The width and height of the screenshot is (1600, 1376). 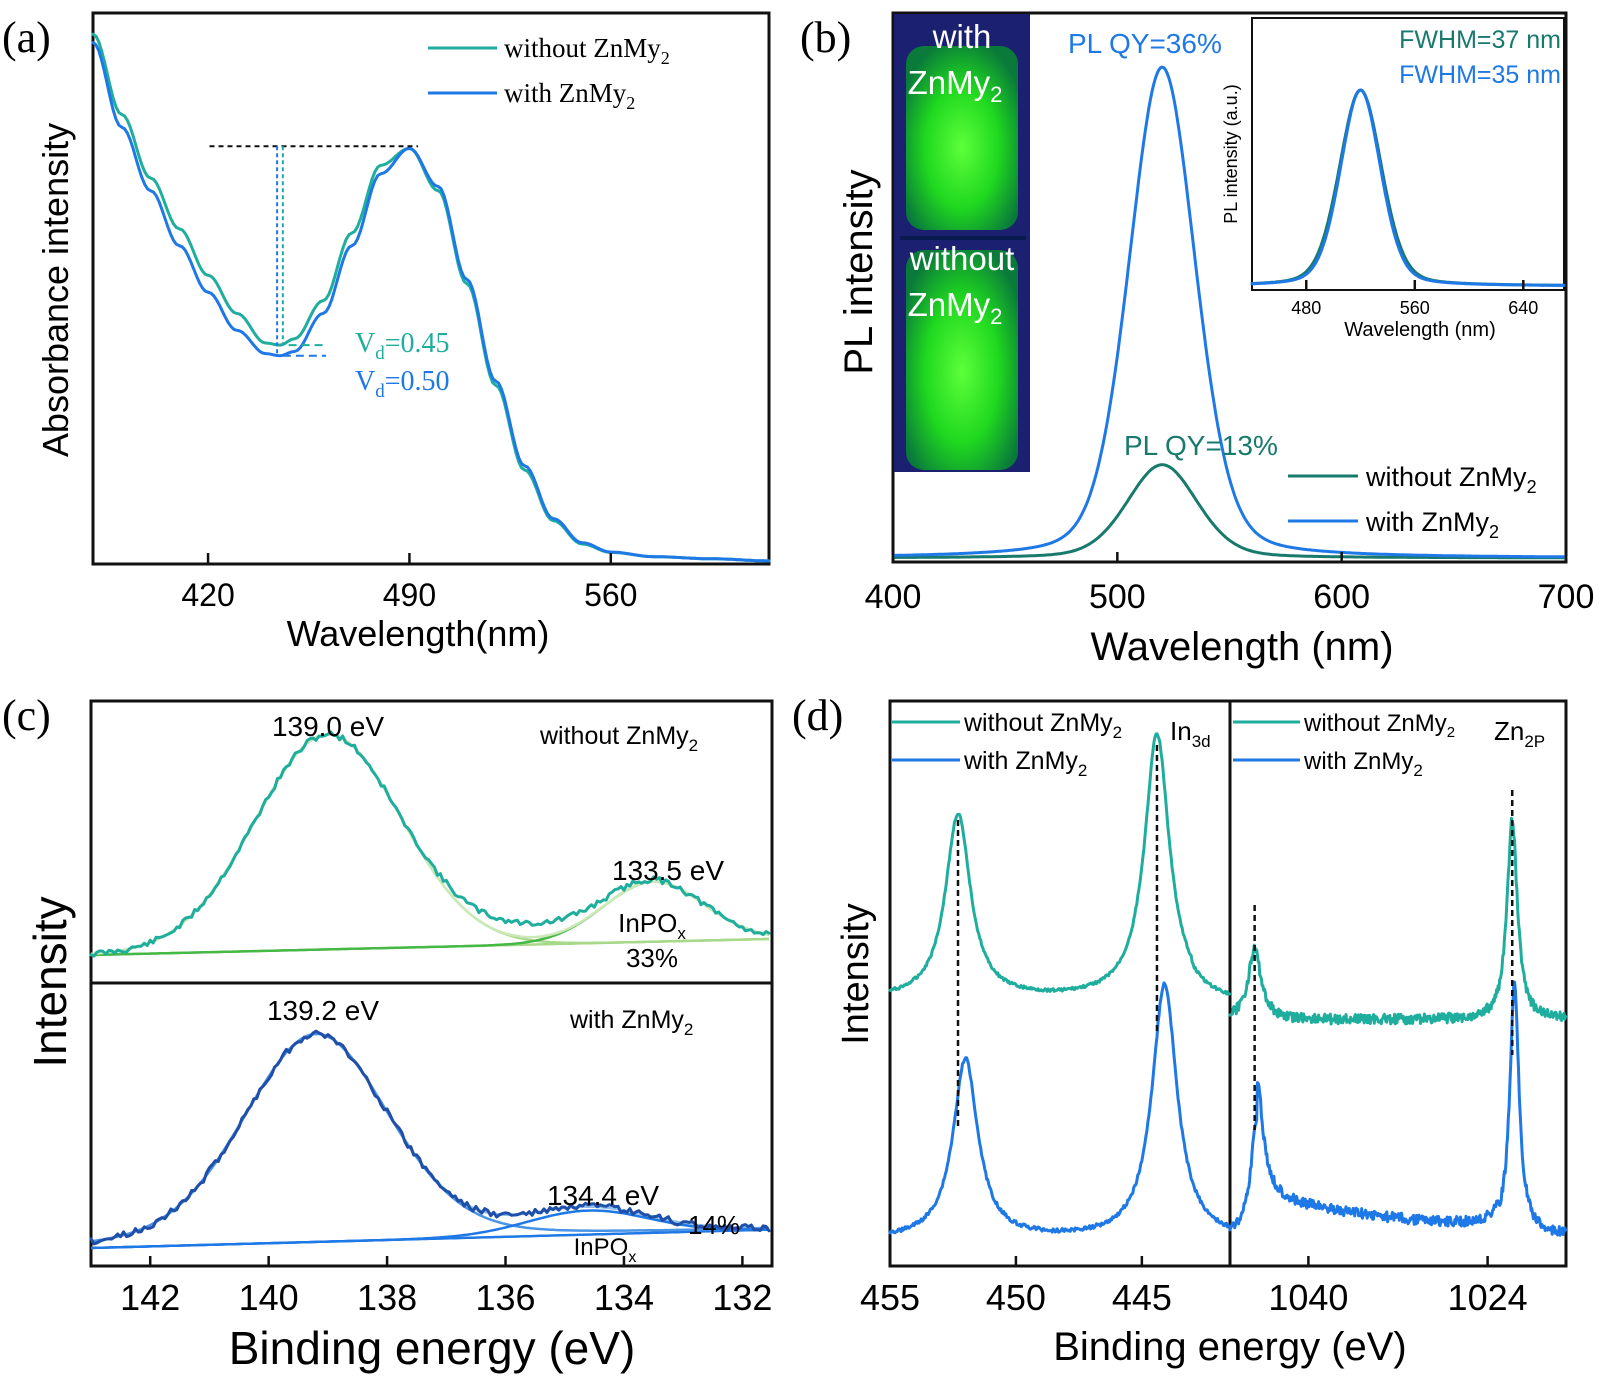 What do you see at coordinates (1230, 584) in the screenshot?
I see `panel-b-x-ticks: 400 500 600 700` at bounding box center [1230, 584].